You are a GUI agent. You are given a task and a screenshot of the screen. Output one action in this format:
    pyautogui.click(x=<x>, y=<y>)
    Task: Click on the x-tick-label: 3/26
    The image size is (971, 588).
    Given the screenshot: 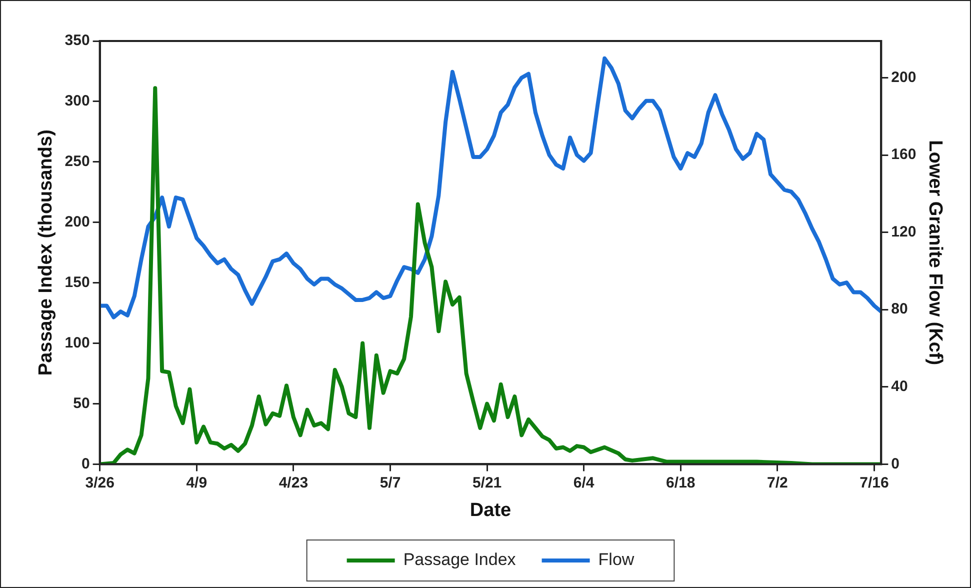 What is the action you would take?
    pyautogui.click(x=99, y=483)
    